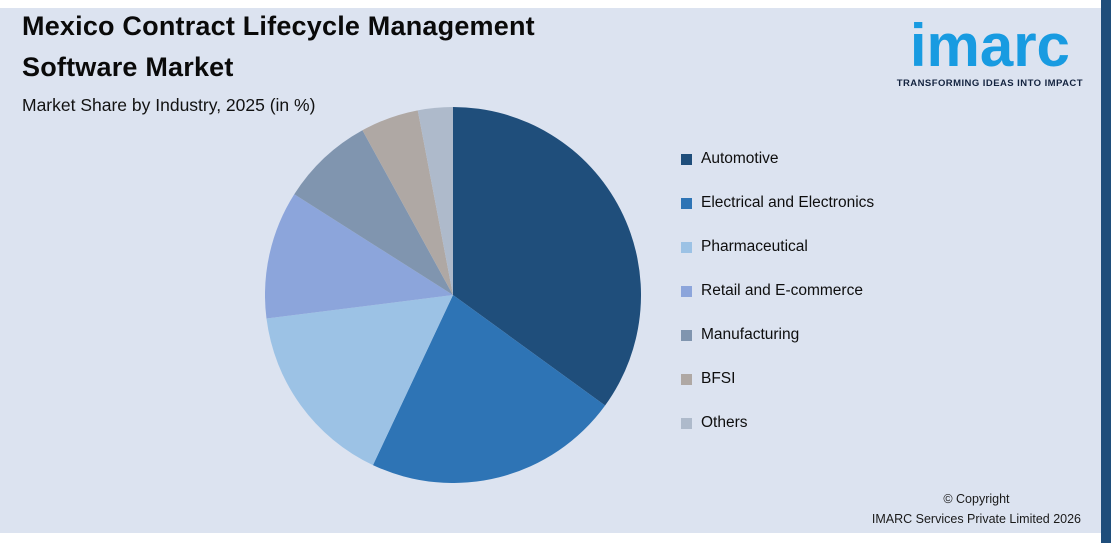 Image resolution: width=1111 pixels, height=543 pixels. What do you see at coordinates (169, 105) in the screenshot?
I see `page-subtitle: Market Share by Industry, 2025 (in %)` at bounding box center [169, 105].